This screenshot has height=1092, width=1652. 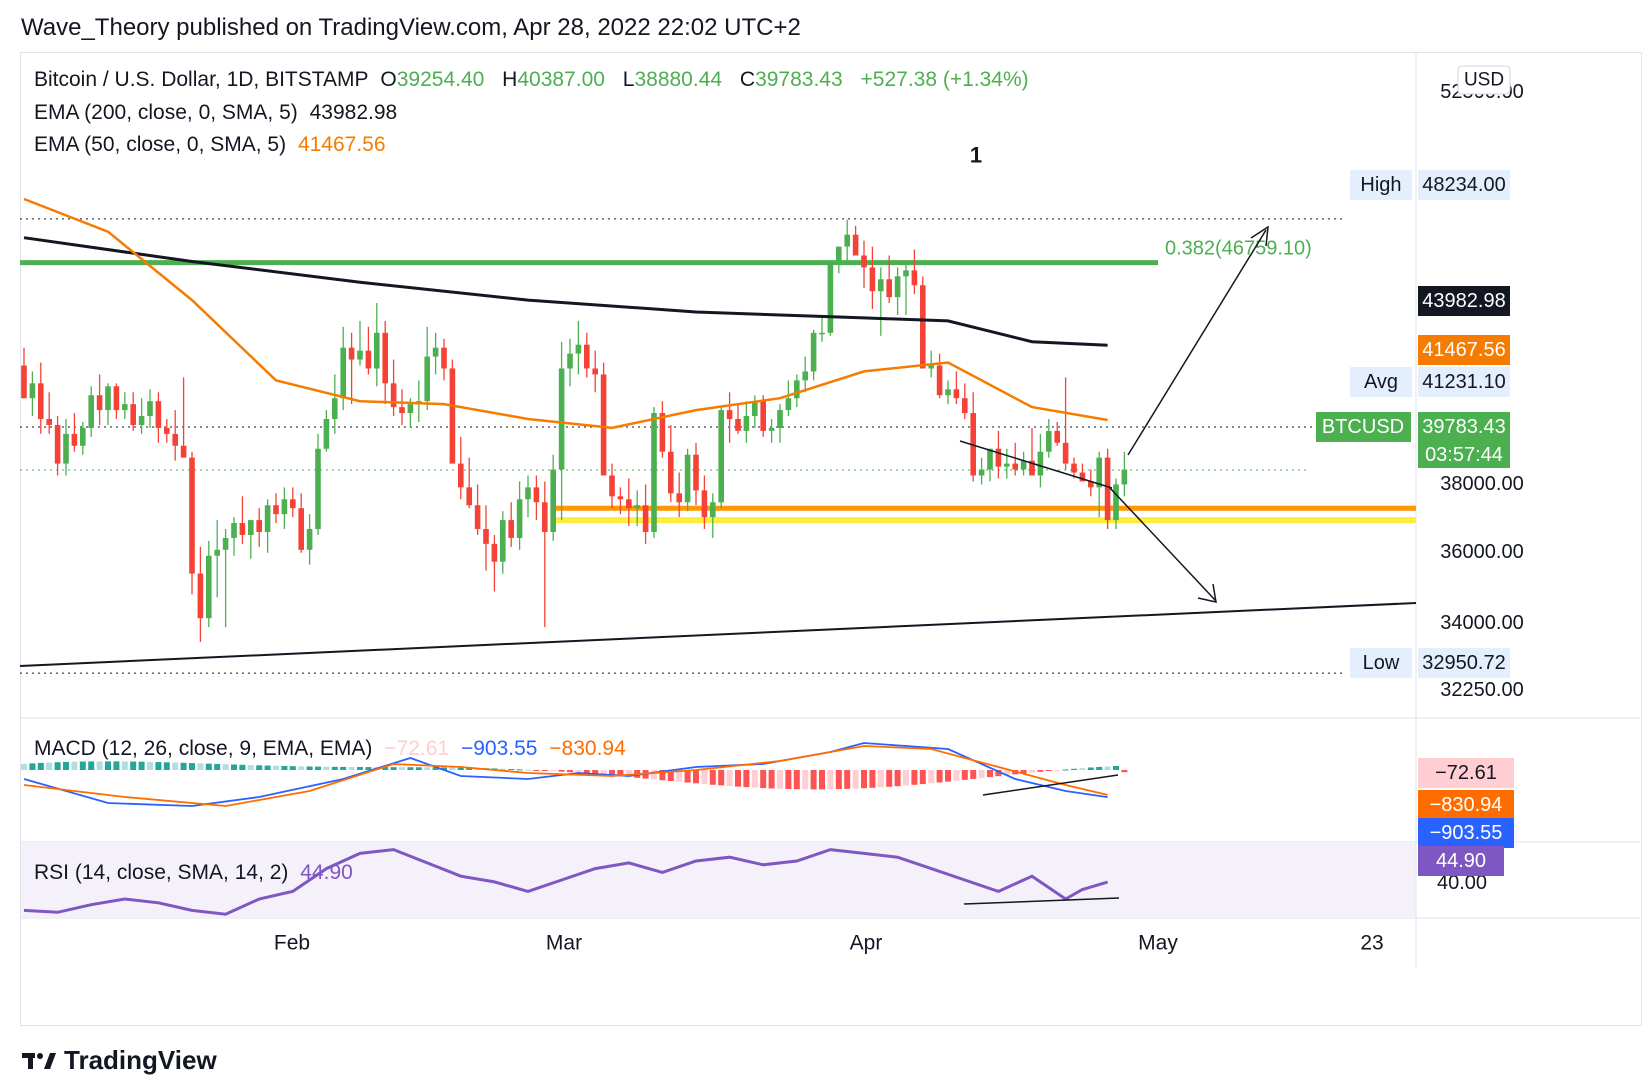 I want to click on low-tag-value-bg, so click(x=1464, y=663).